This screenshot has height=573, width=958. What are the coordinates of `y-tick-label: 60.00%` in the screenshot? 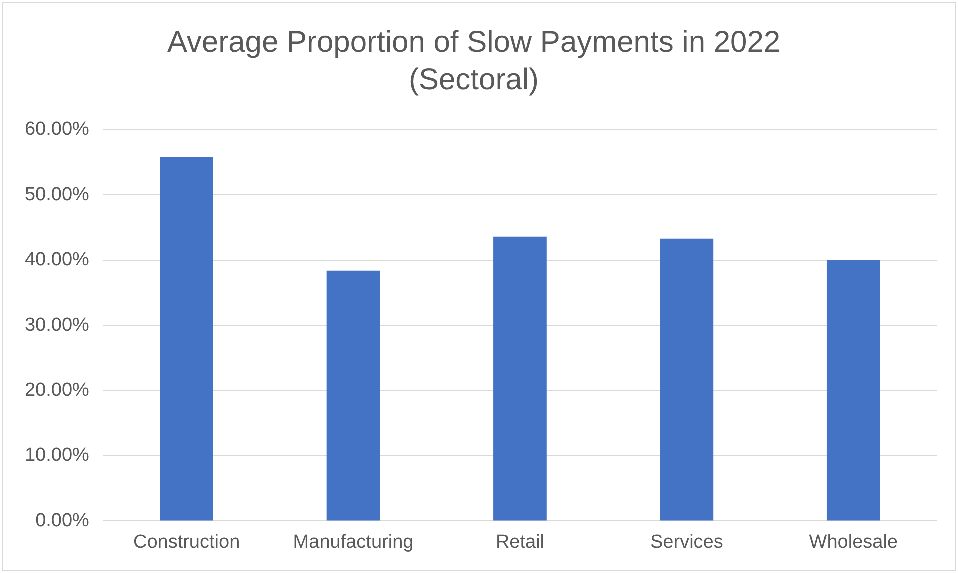 It's located at (57, 129).